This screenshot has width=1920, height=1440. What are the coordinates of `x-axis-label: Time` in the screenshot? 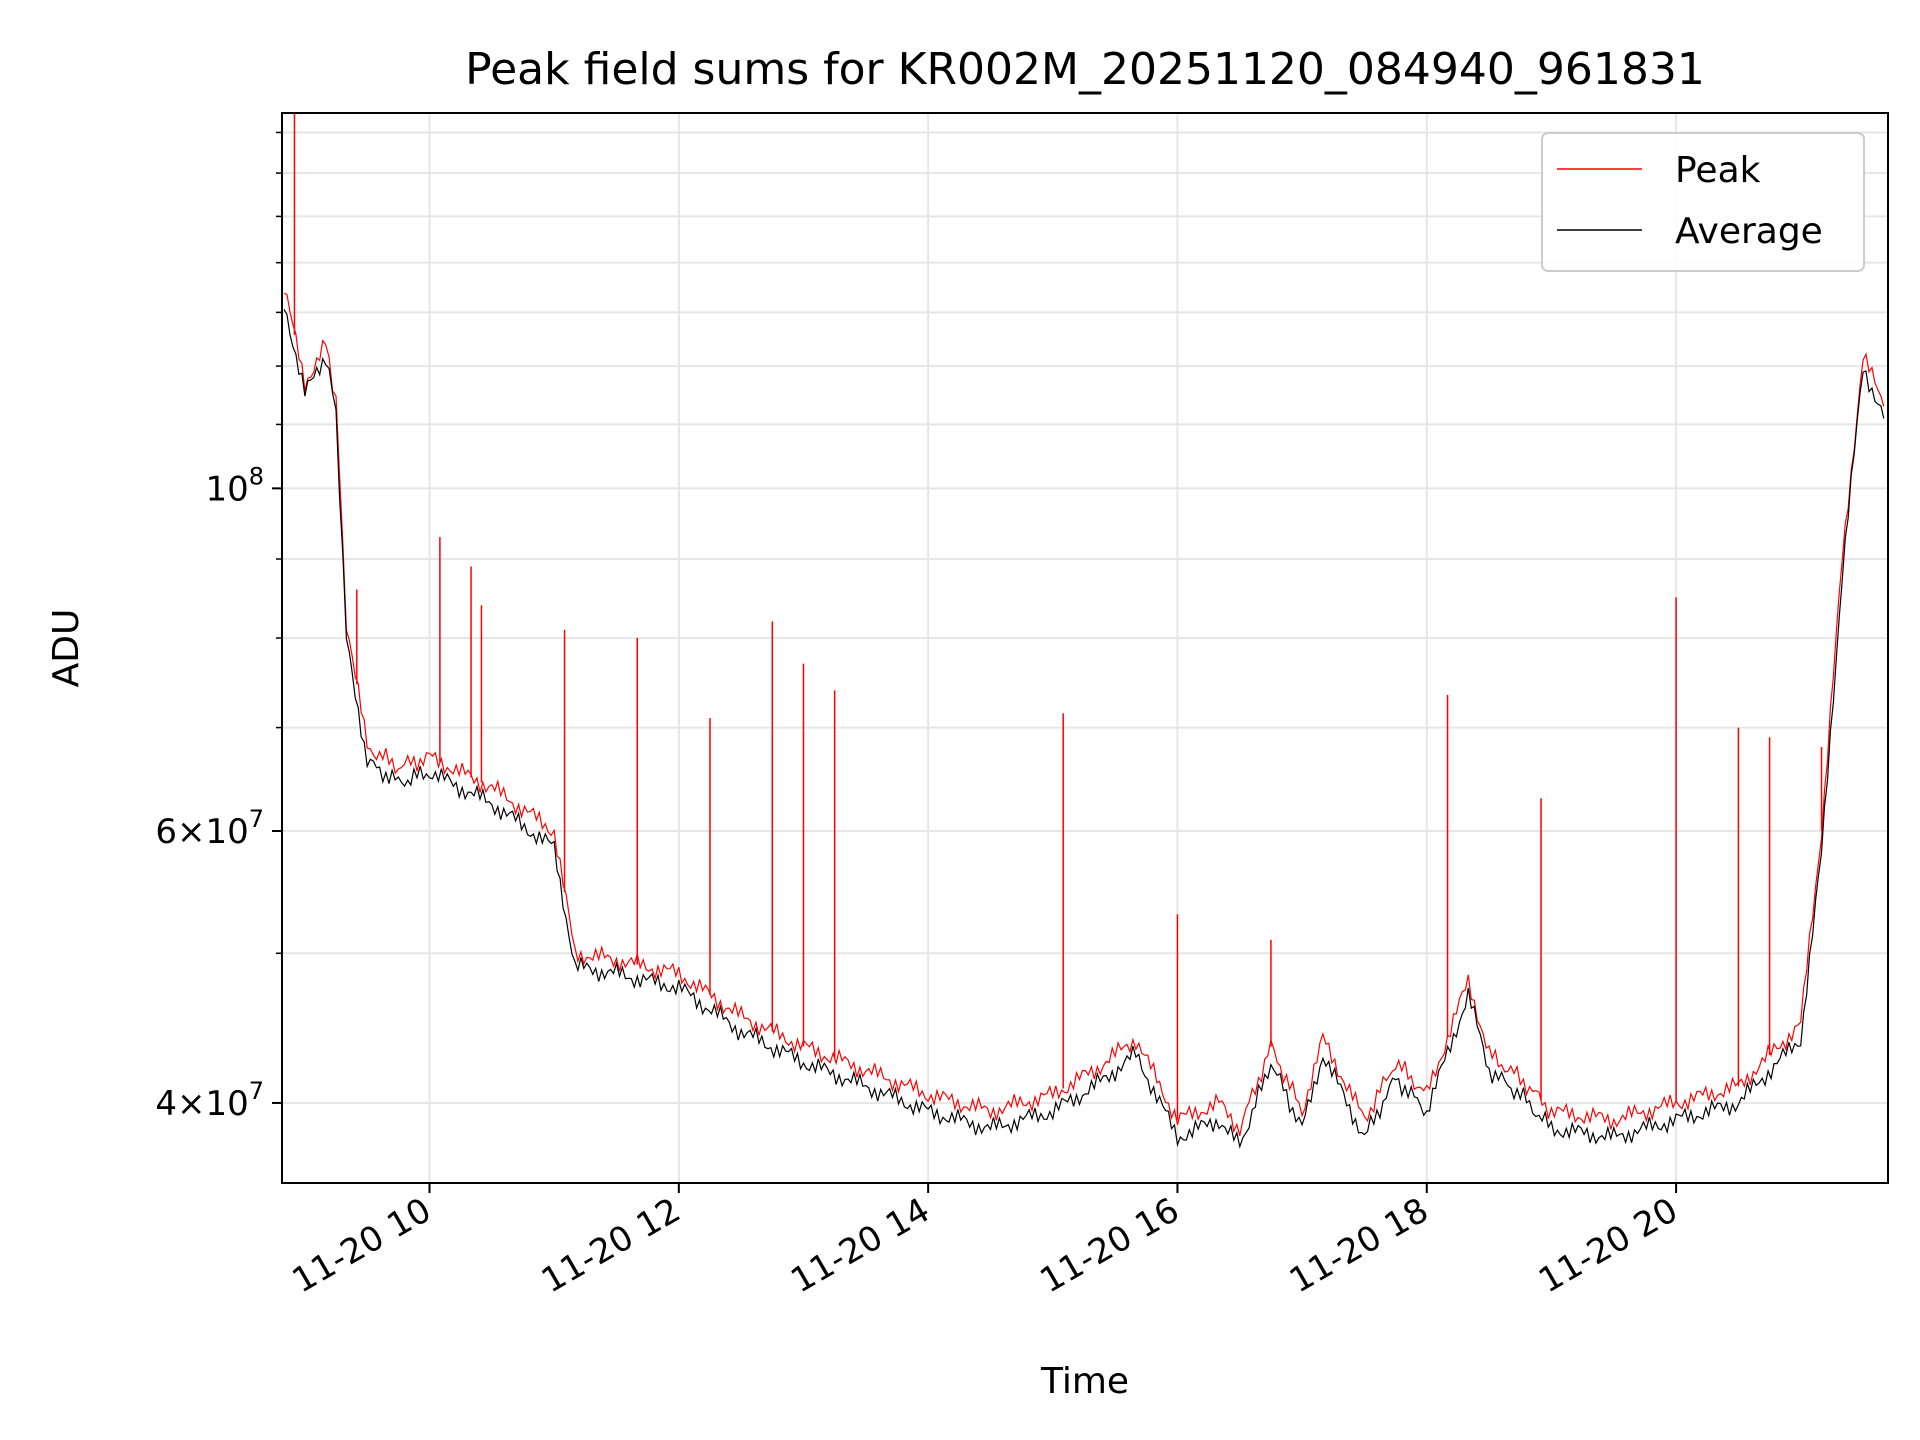 It's located at (1084, 1381).